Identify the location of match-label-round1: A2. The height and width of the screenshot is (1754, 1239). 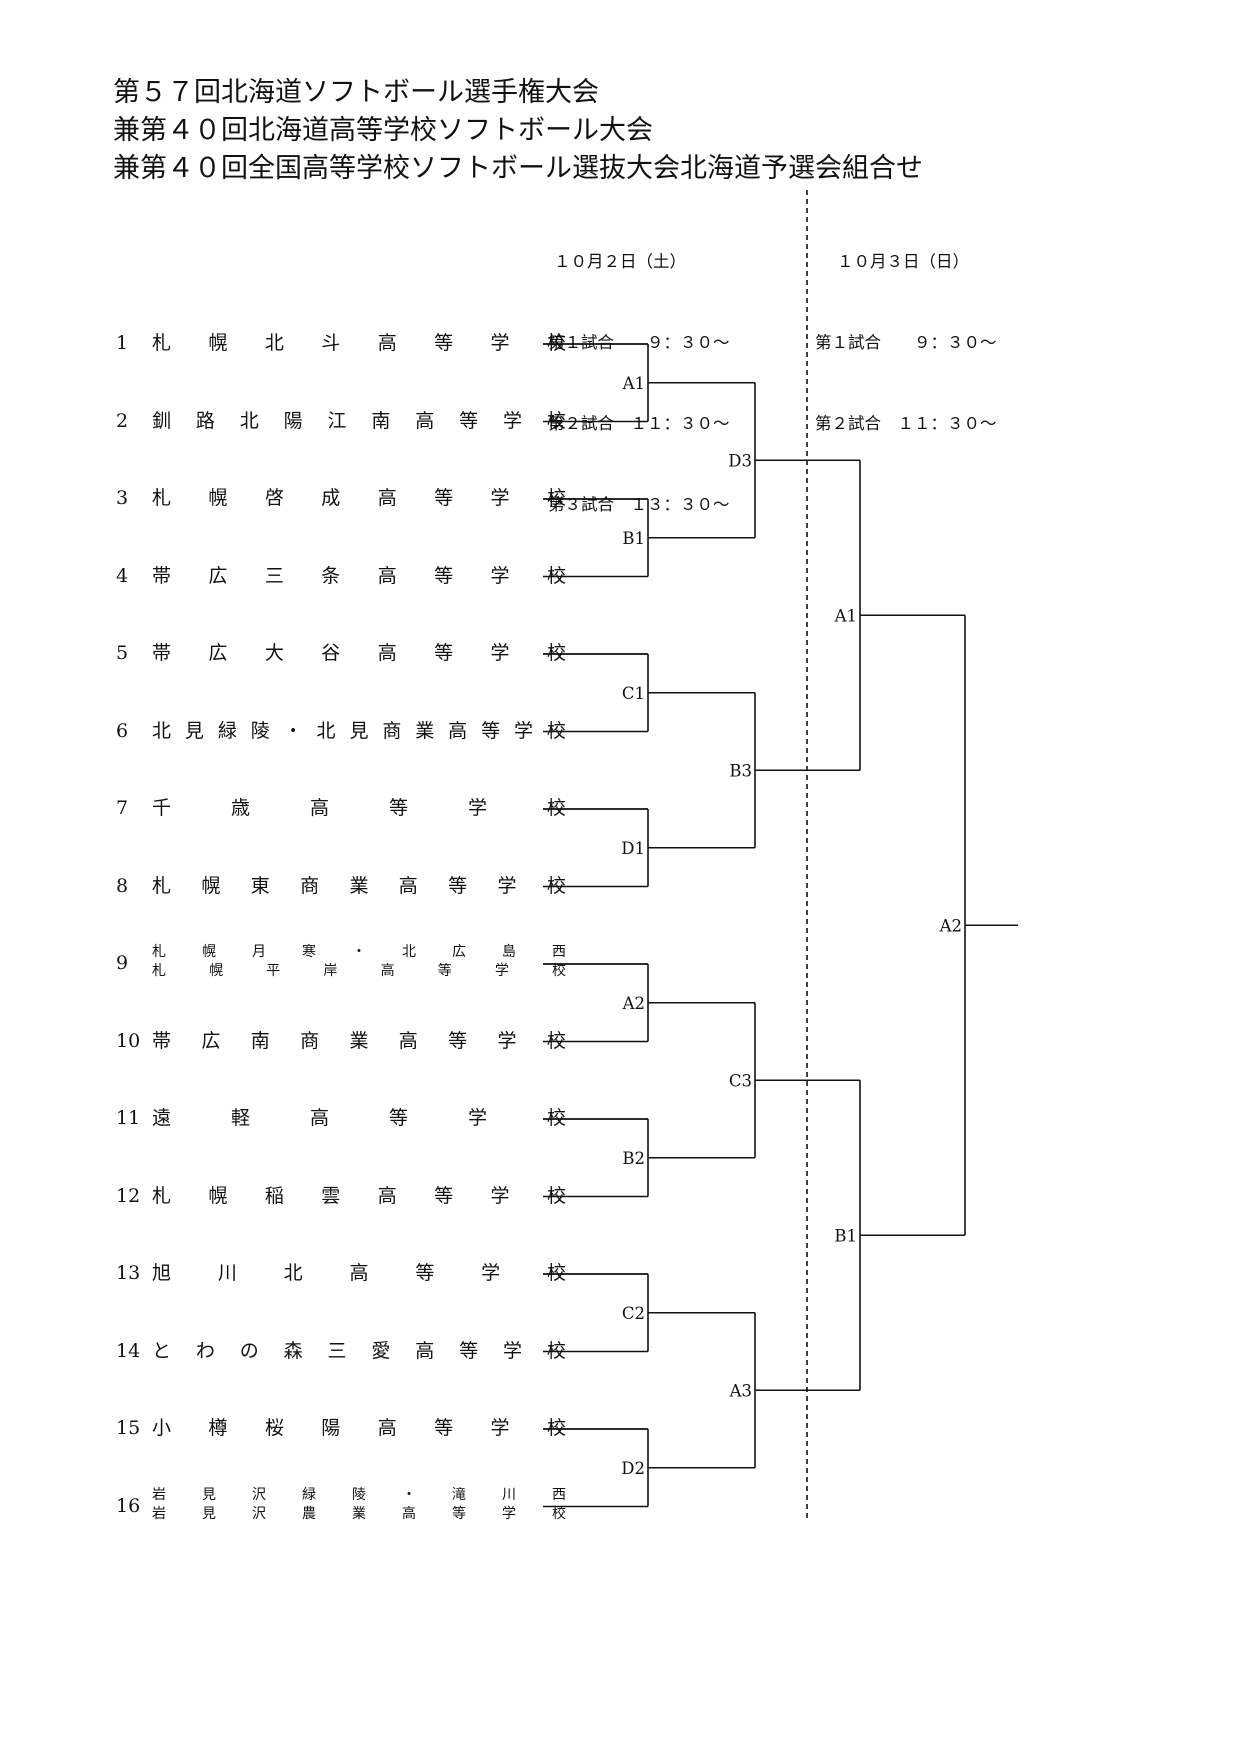
(633, 1003).